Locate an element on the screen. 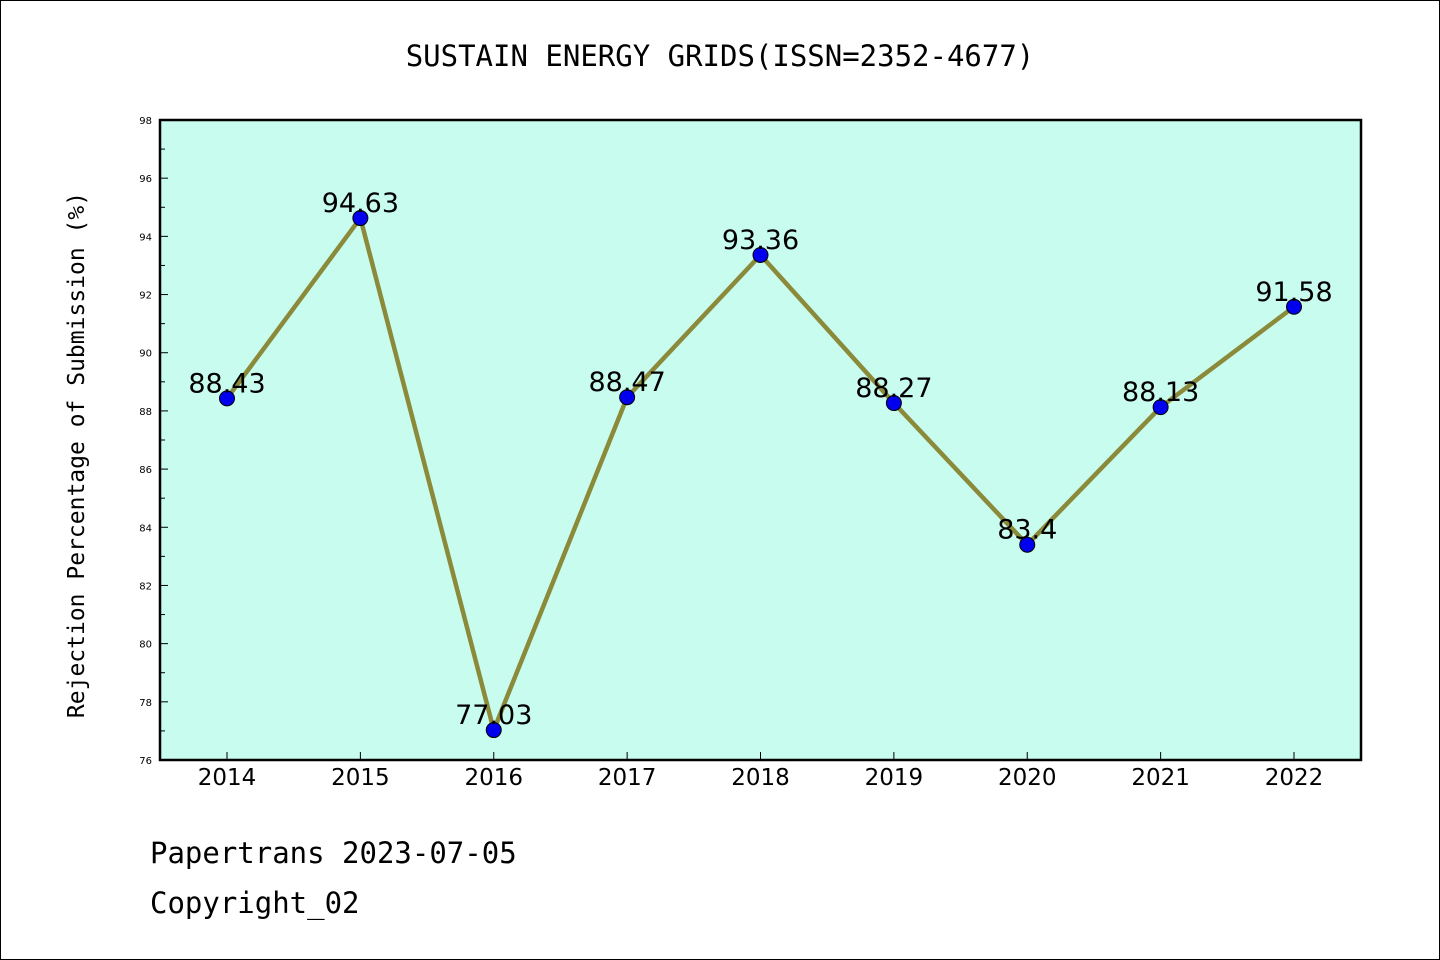  data-label: 88.47 is located at coordinates (626, 382).